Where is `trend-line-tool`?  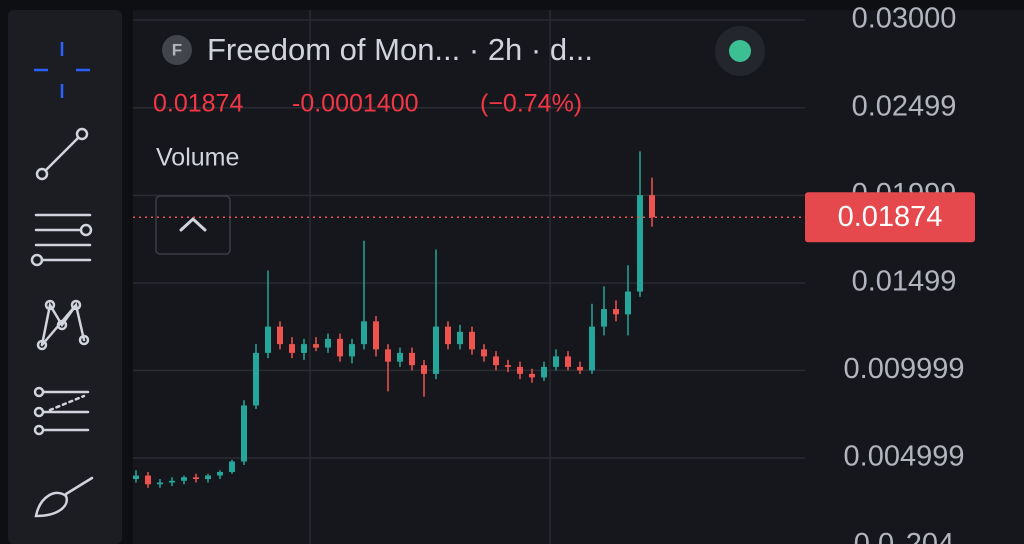 trend-line-tool is located at coordinates (62, 154).